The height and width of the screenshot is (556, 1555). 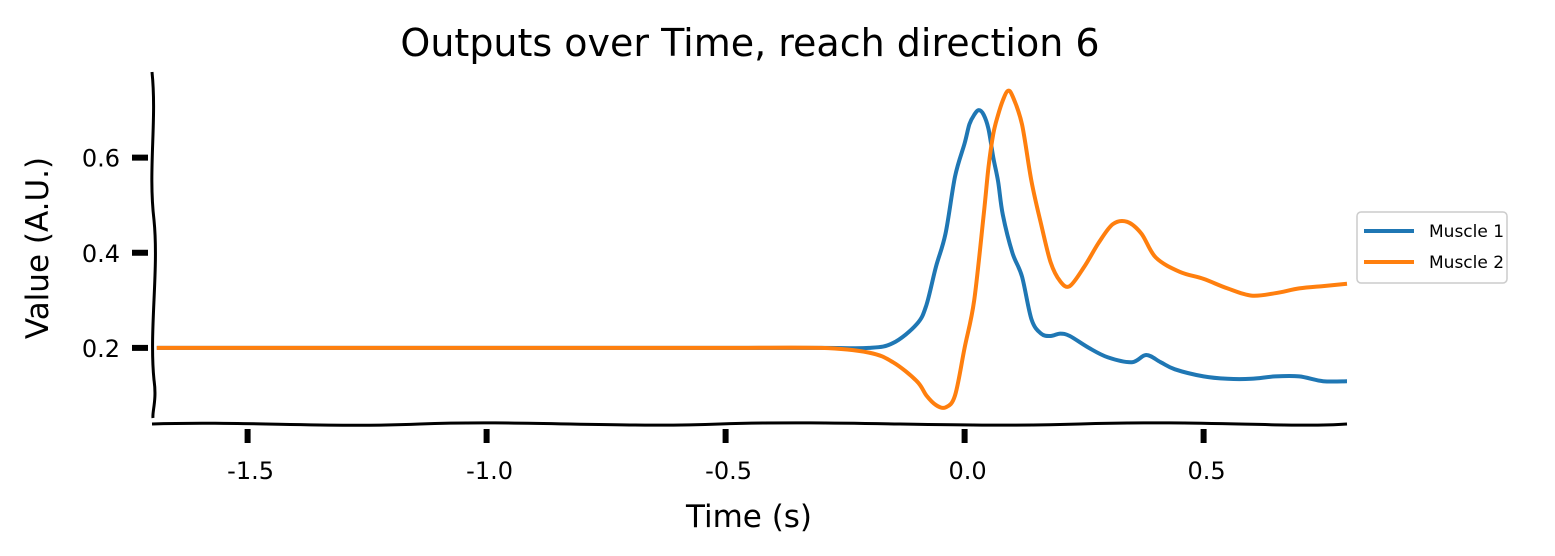 I want to click on legend: Muscle 1 Muscle 2, so click(x=1432, y=247).